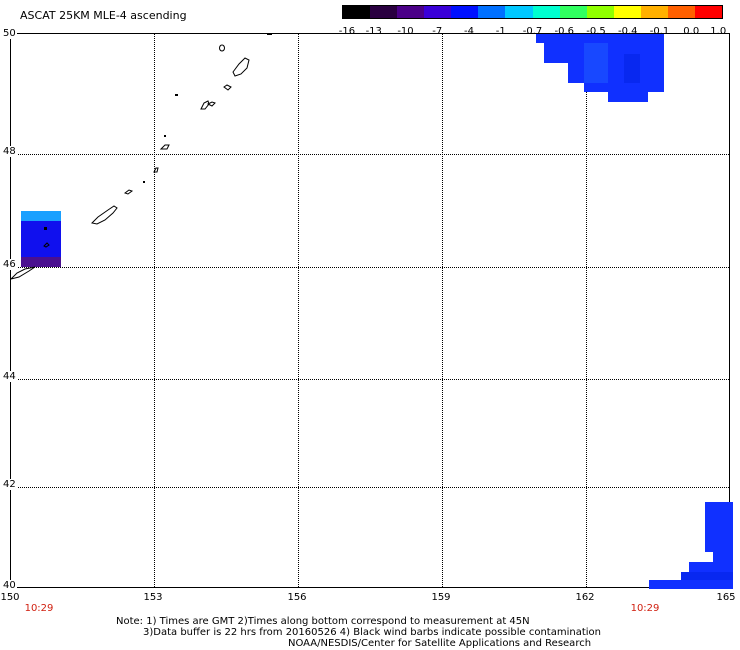 The image size is (740, 650). What do you see at coordinates (585, 597) in the screenshot?
I see `lon-label-162: 162` at bounding box center [585, 597].